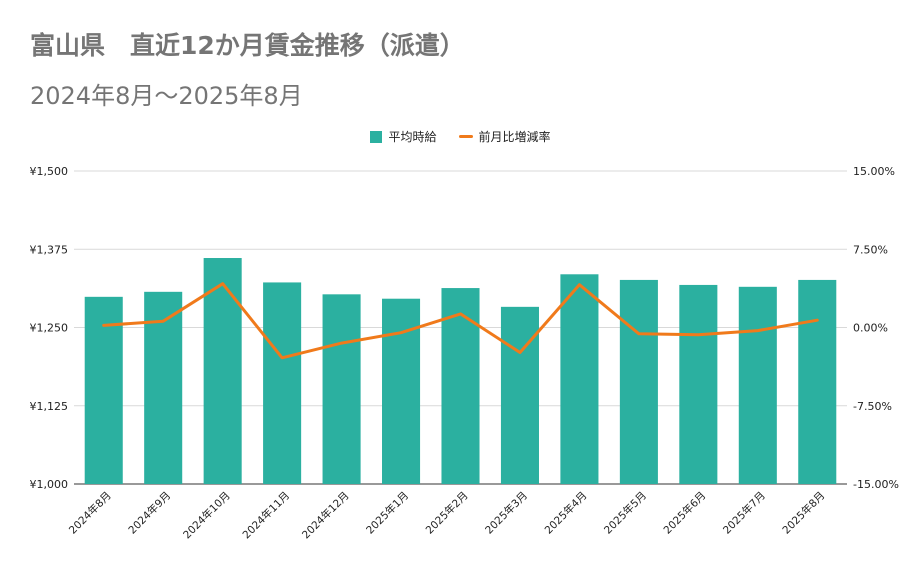 Image resolution: width=921 pixels, height=570 pixels. What do you see at coordinates (49, 406) in the screenshot?
I see `left-axis-tick-label: ¥1,125` at bounding box center [49, 406].